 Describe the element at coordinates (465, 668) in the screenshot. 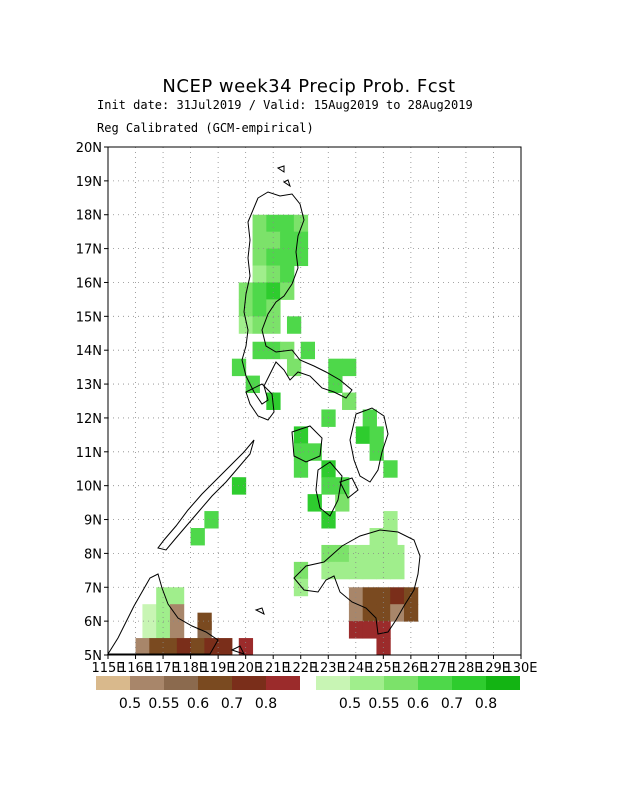

I see `lon-label: 128E` at that location.